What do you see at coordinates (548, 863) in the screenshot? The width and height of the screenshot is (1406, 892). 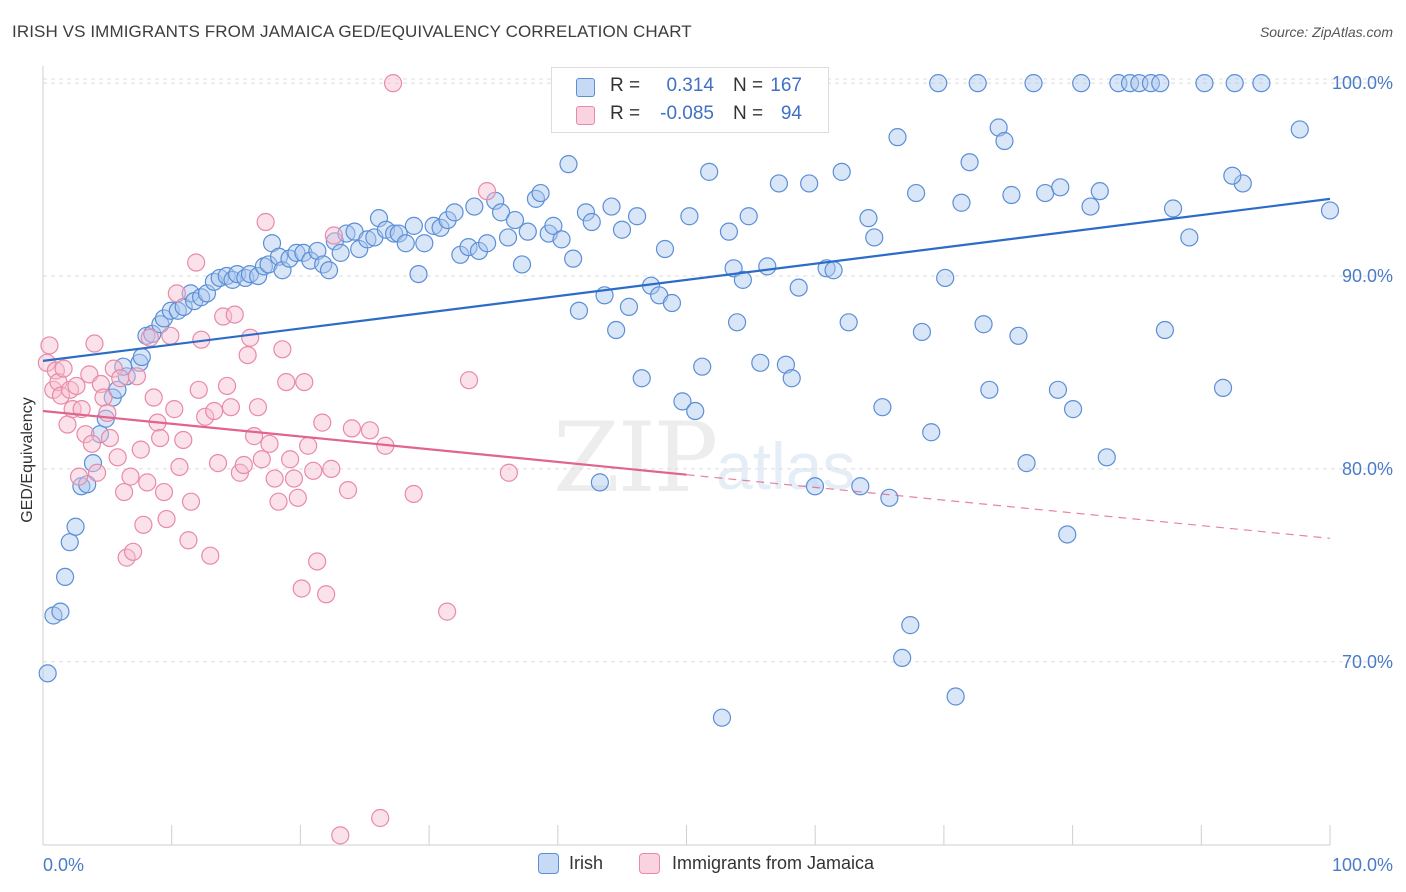 I see `irish-swatch` at bounding box center [548, 863].